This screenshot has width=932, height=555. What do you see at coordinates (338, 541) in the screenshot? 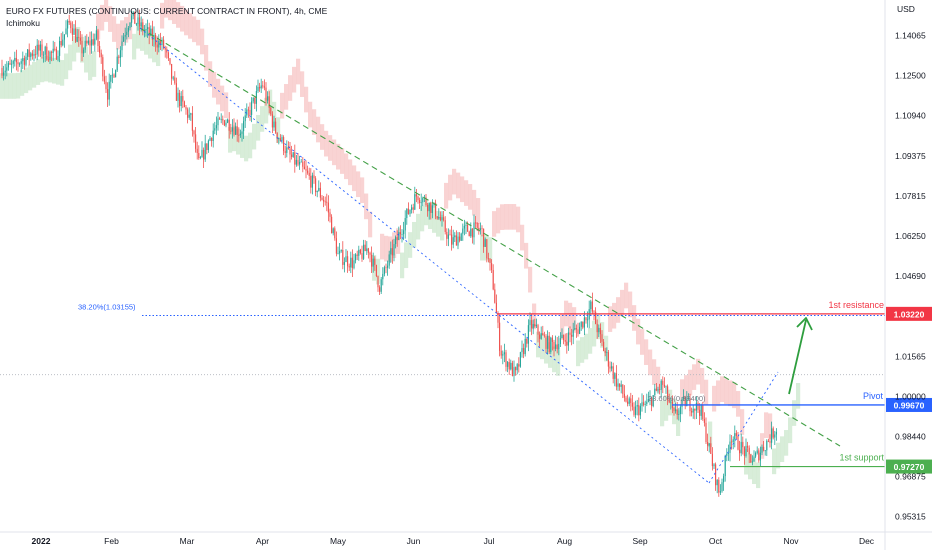
I see `x-tick-label: May` at bounding box center [338, 541].